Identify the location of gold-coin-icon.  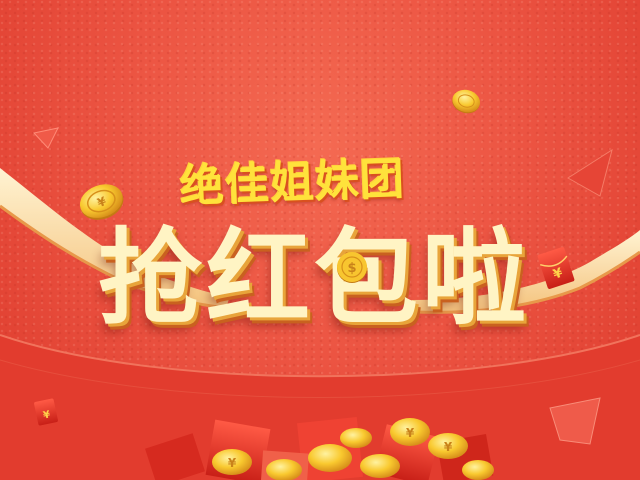
(466, 101).